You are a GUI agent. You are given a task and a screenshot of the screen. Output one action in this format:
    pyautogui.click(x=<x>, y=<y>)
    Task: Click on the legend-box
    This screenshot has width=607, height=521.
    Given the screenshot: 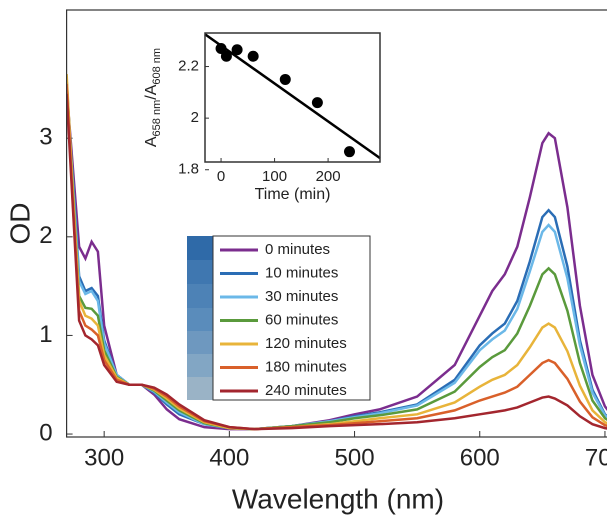 What is the action you would take?
    pyautogui.click(x=291, y=318)
    